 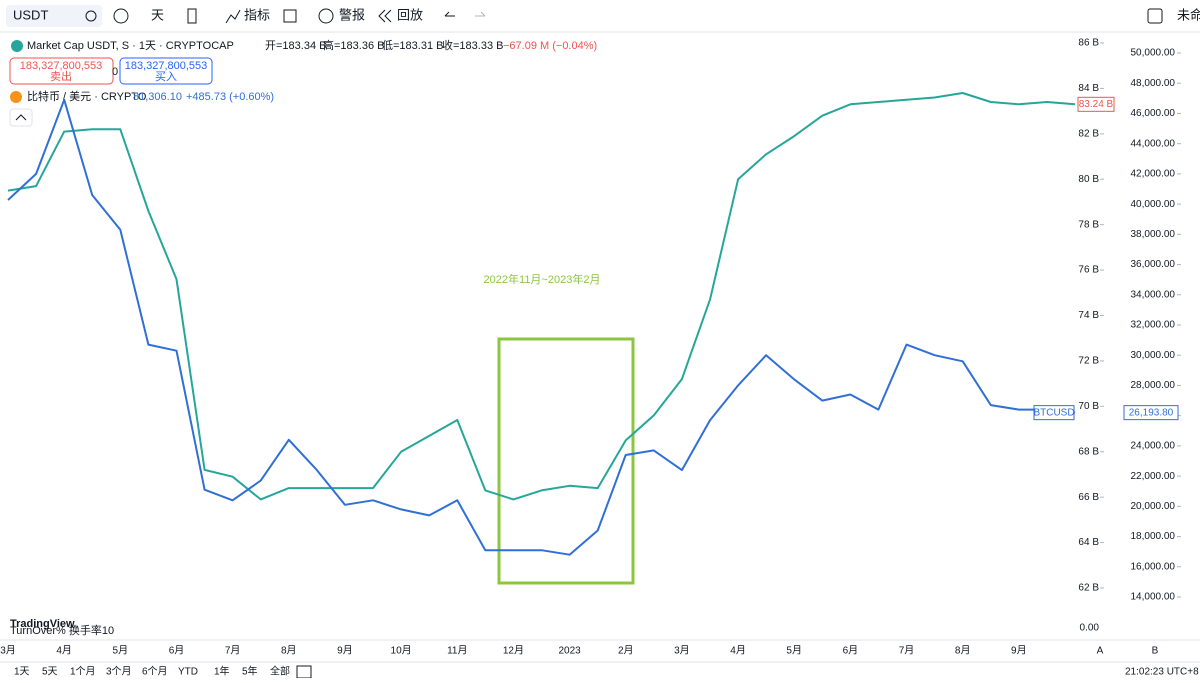 What do you see at coordinates (1153, 506) in the screenshot?
I see `y2-tick-label: 20,000.00` at bounding box center [1153, 506].